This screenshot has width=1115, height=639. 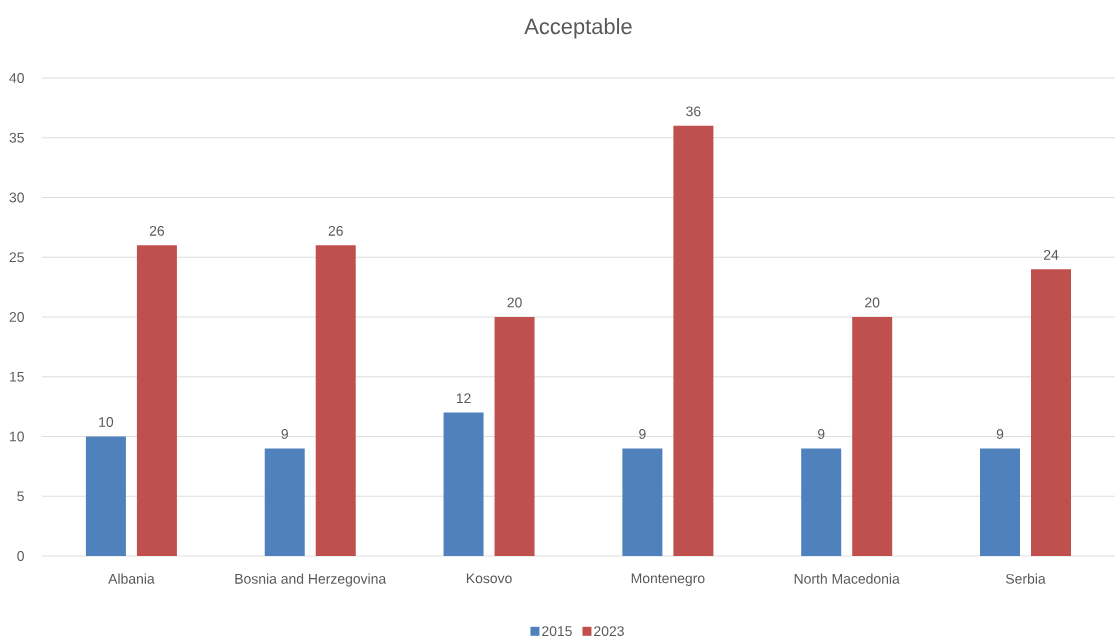 I want to click on data-label: 12, so click(x=463, y=398).